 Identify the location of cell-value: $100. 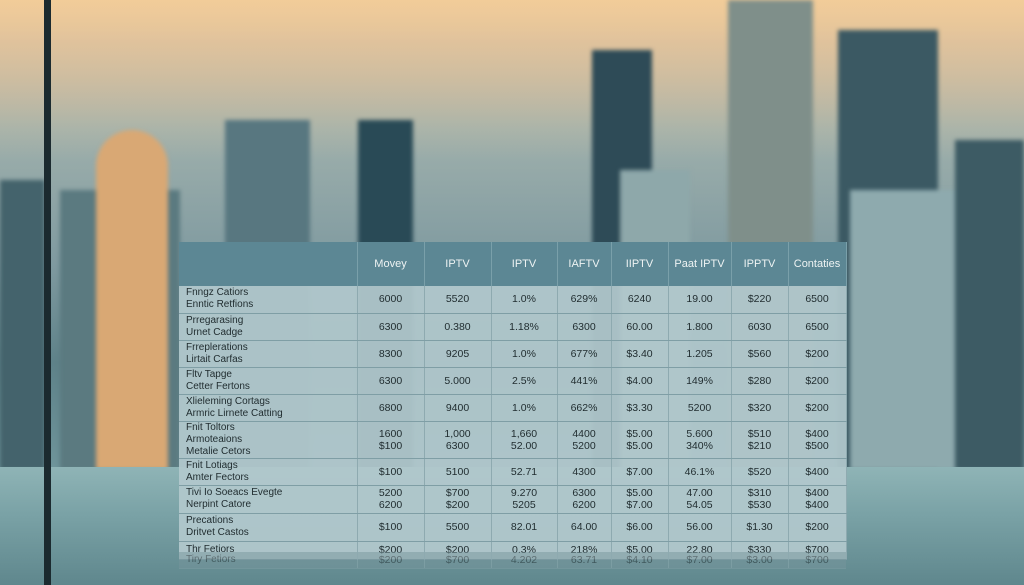
(390, 445).